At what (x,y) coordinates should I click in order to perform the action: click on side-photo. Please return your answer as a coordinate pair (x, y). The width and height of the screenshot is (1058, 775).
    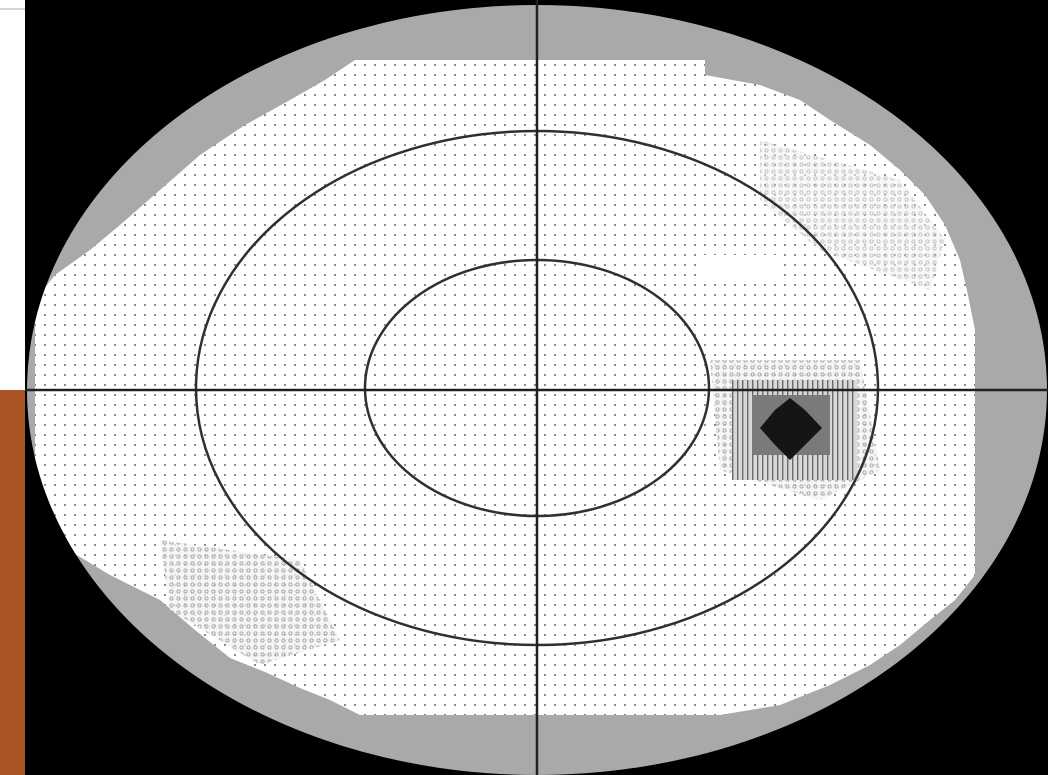
    Looking at the image, I should click on (13, 582).